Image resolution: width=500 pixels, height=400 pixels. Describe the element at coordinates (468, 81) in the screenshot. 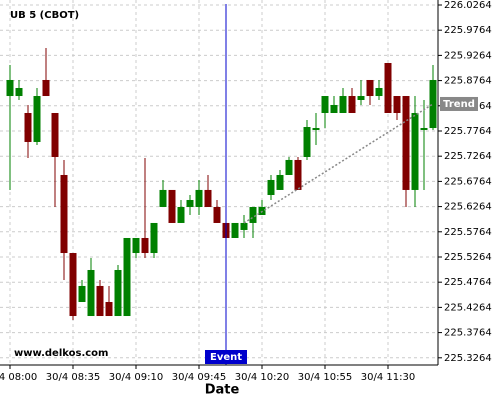

I see `y-tick-label: 225.8764` at that location.